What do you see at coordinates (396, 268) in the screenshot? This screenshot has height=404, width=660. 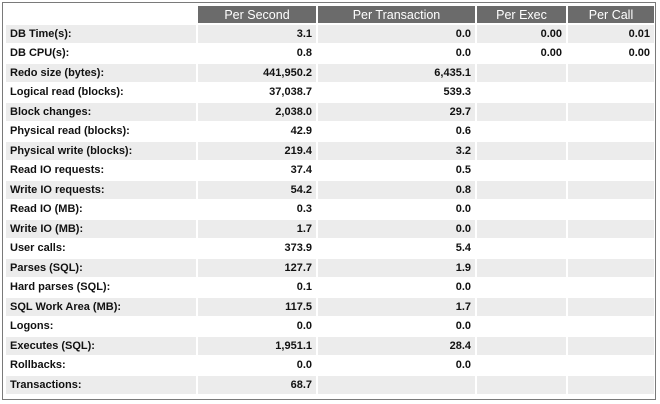 I see `cell-value: 1.9` at bounding box center [396, 268].